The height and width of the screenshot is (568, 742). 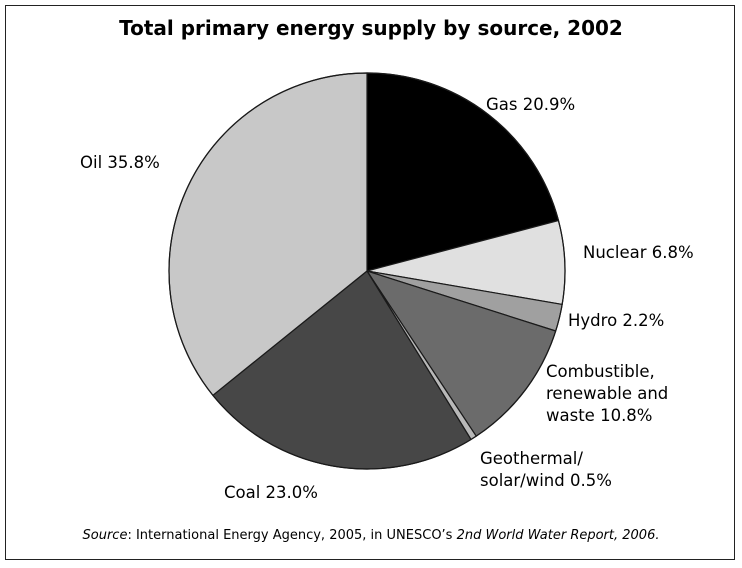 I want to click on slice-label-line: Oil 35.8%, so click(x=120, y=162).